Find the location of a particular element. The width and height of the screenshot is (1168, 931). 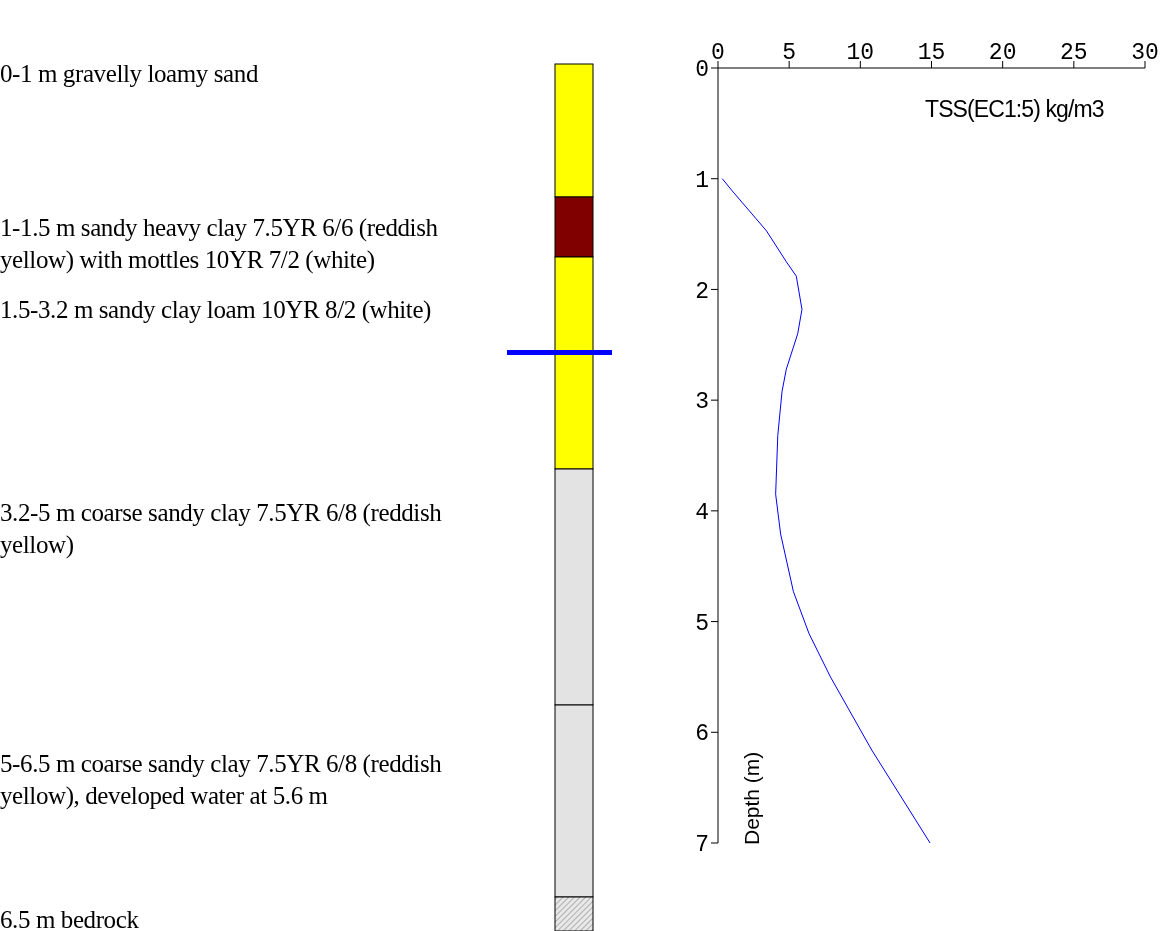

text: 0-1 m gravelly loamy sand is located at coordinates (129, 74).